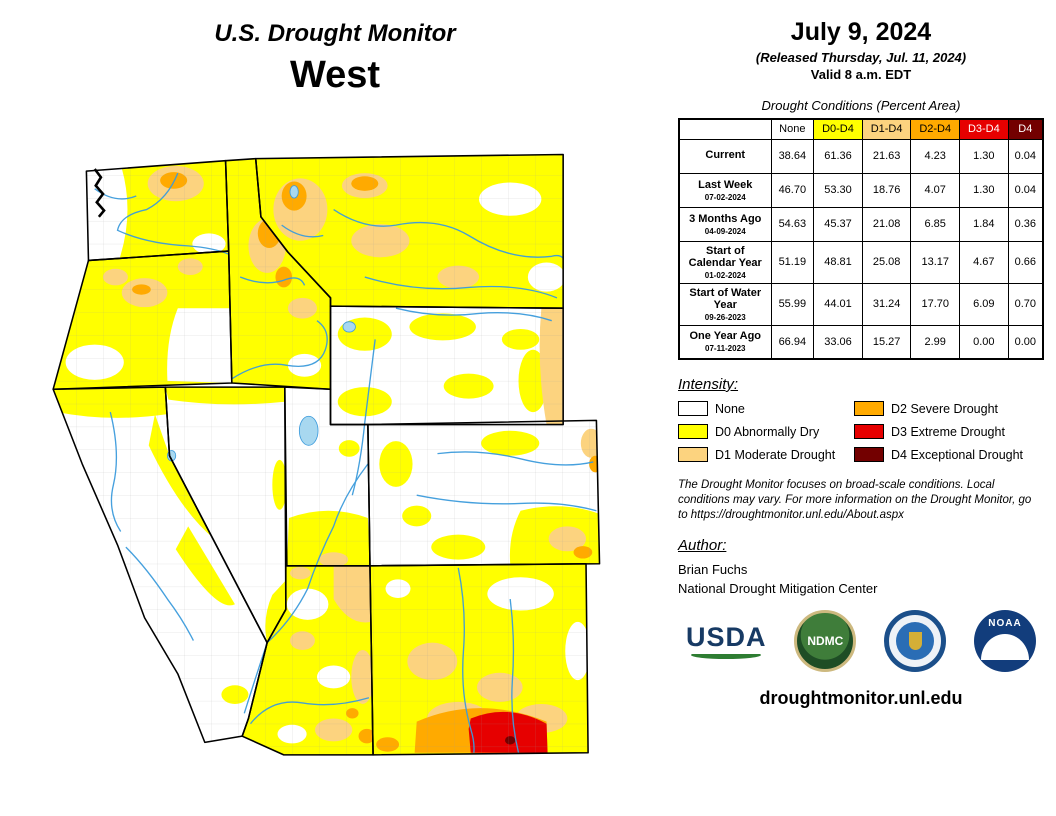 The height and width of the screenshot is (816, 1056). What do you see at coordinates (335, 75) in the screenshot?
I see `region-title: West` at bounding box center [335, 75].